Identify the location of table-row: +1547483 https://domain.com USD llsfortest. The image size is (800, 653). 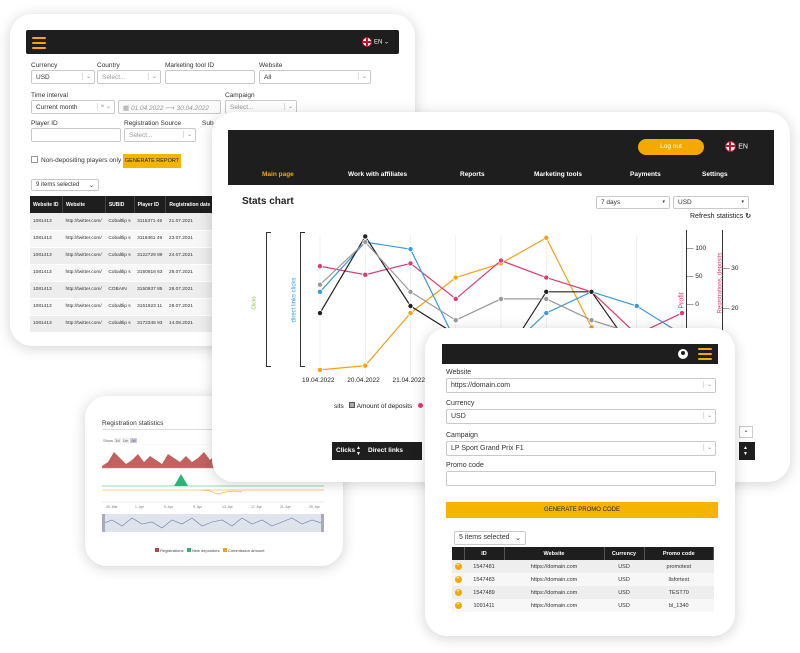
(583, 579).